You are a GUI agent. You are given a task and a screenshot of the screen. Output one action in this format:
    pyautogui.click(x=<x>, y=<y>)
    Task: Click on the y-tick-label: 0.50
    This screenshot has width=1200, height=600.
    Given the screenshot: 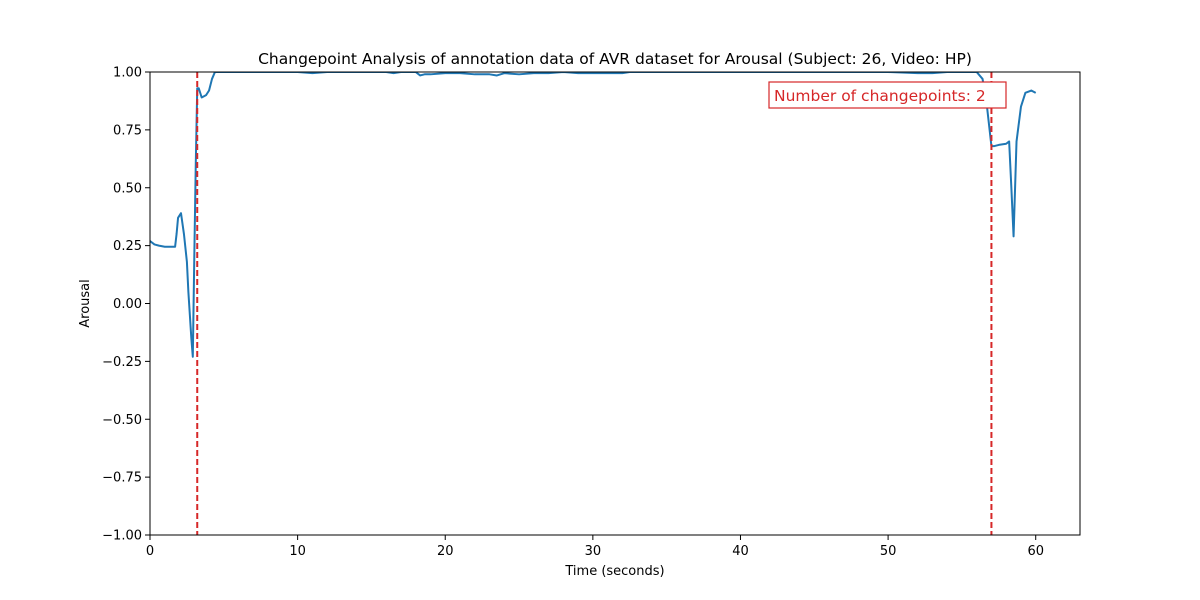 What is the action you would take?
    pyautogui.click(x=127, y=188)
    